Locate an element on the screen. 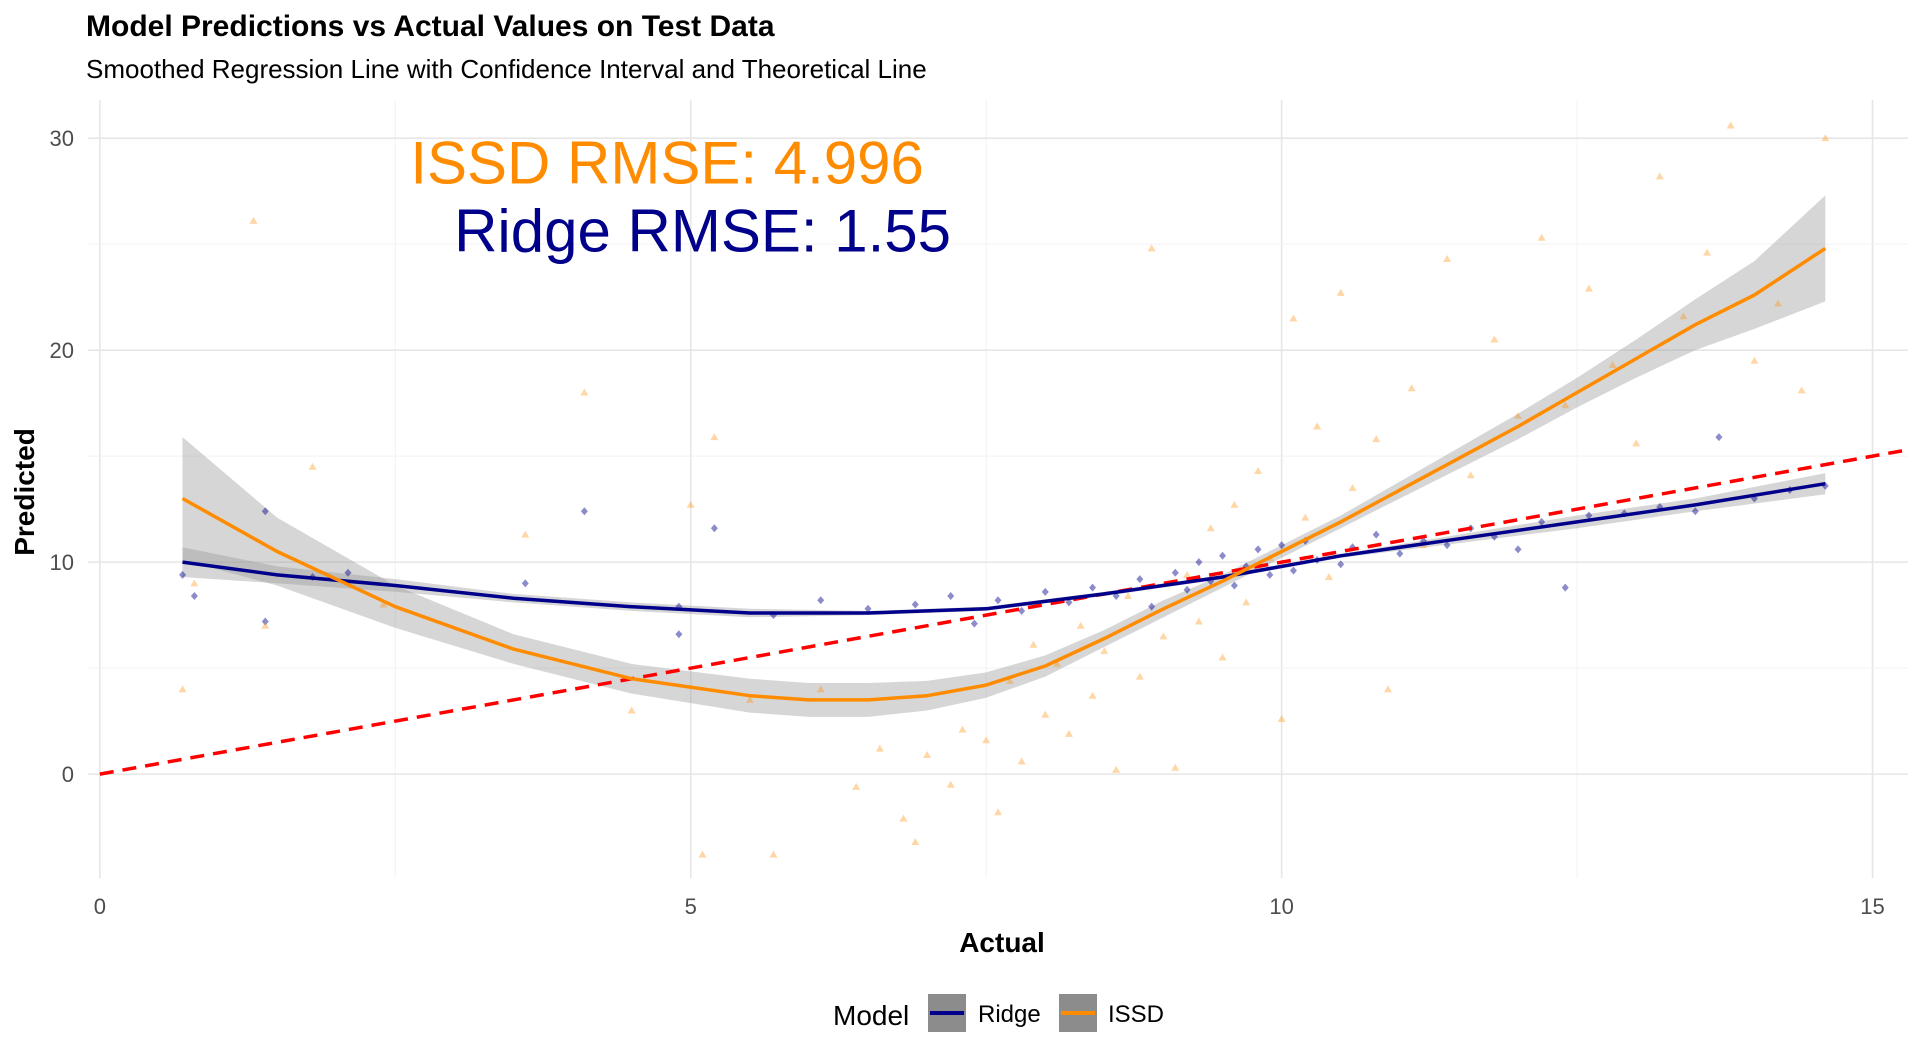  legend-label-issd: ISSD is located at coordinates (1136, 1014).